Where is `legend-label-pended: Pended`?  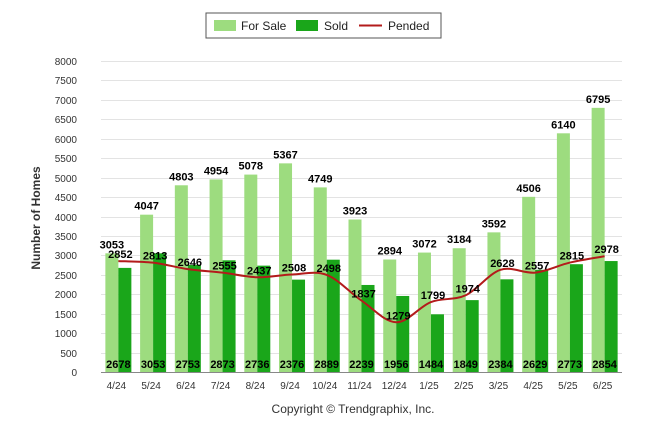
legend-label-pended: Pended is located at coordinates (408, 26).